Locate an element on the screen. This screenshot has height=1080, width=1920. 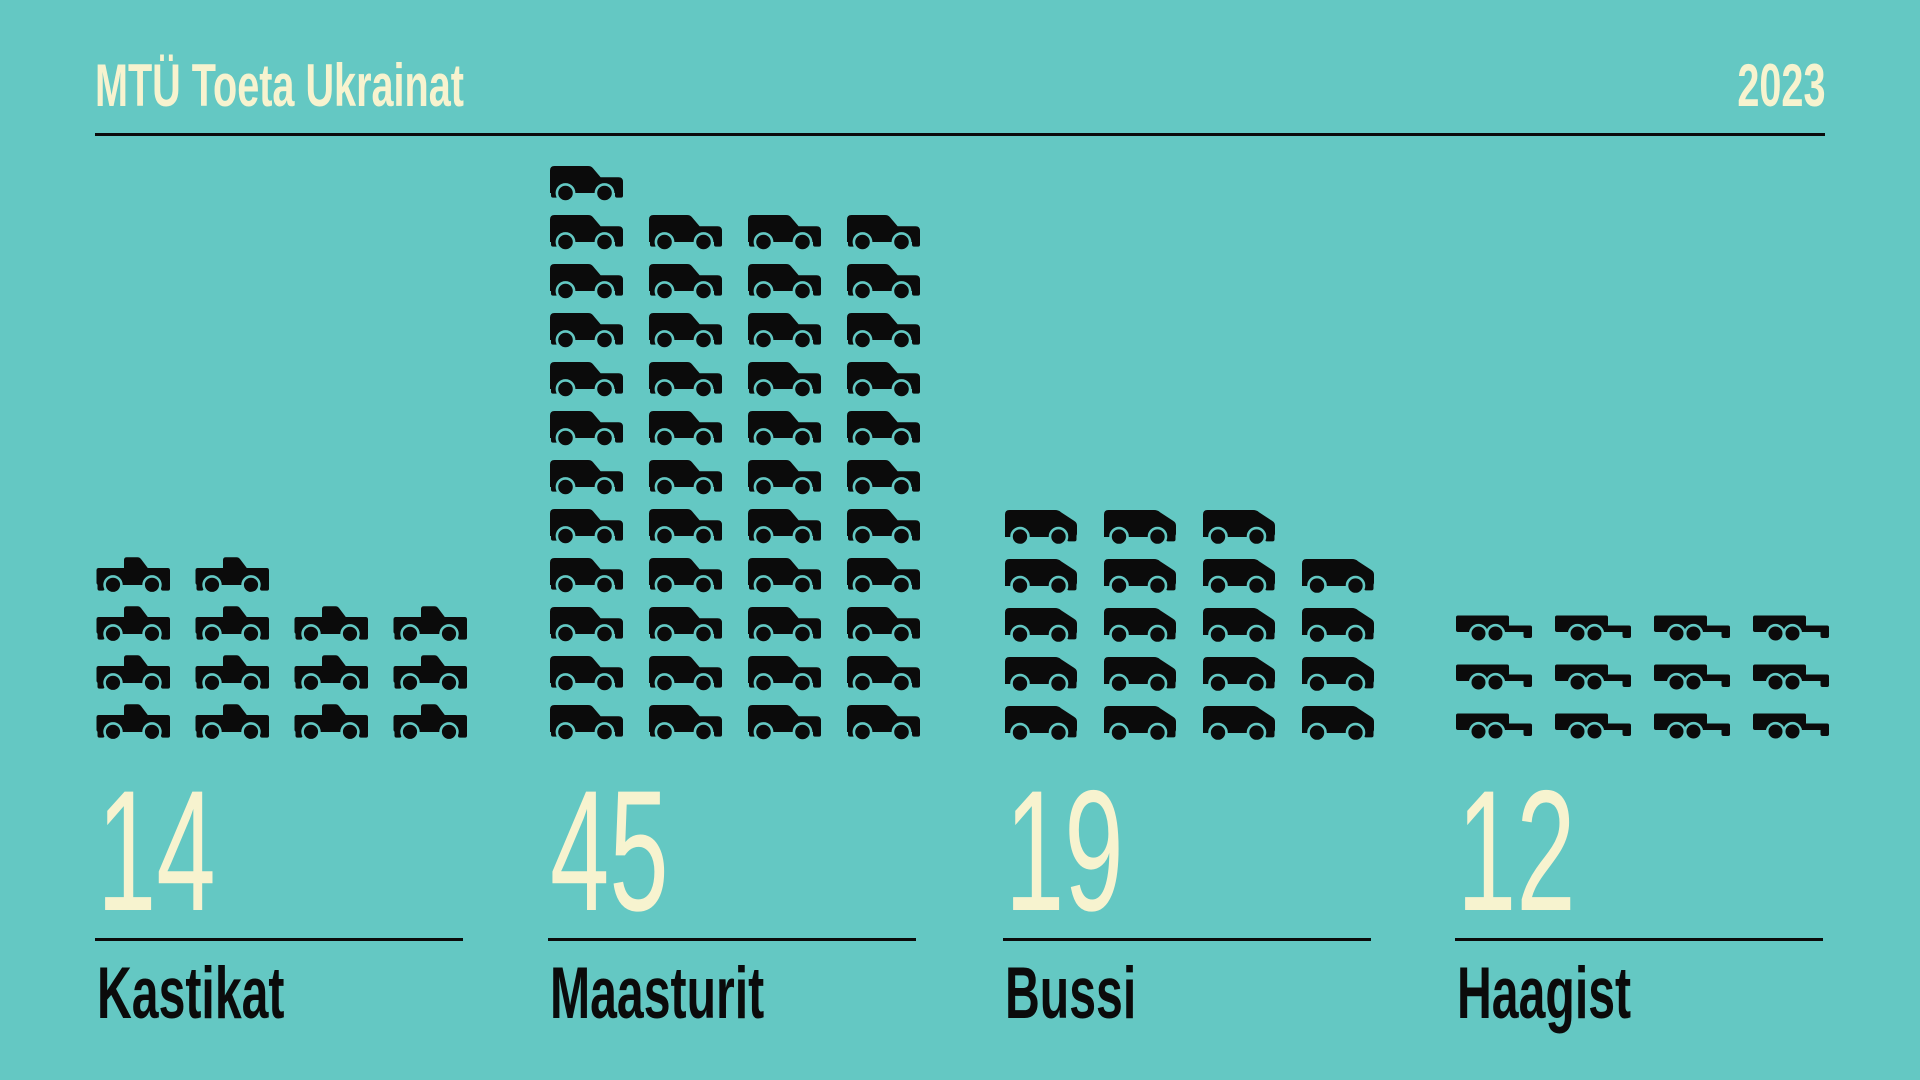
category-label: Maasturit is located at coordinates (712, 993).